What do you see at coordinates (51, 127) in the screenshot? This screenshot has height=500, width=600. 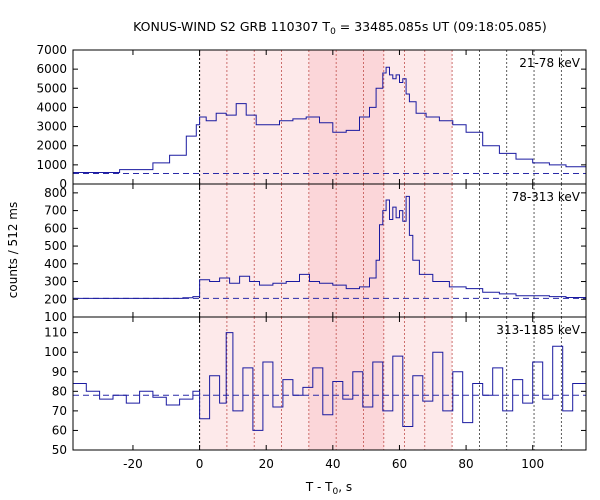 I see `y-tick-label: 3000` at bounding box center [51, 127].